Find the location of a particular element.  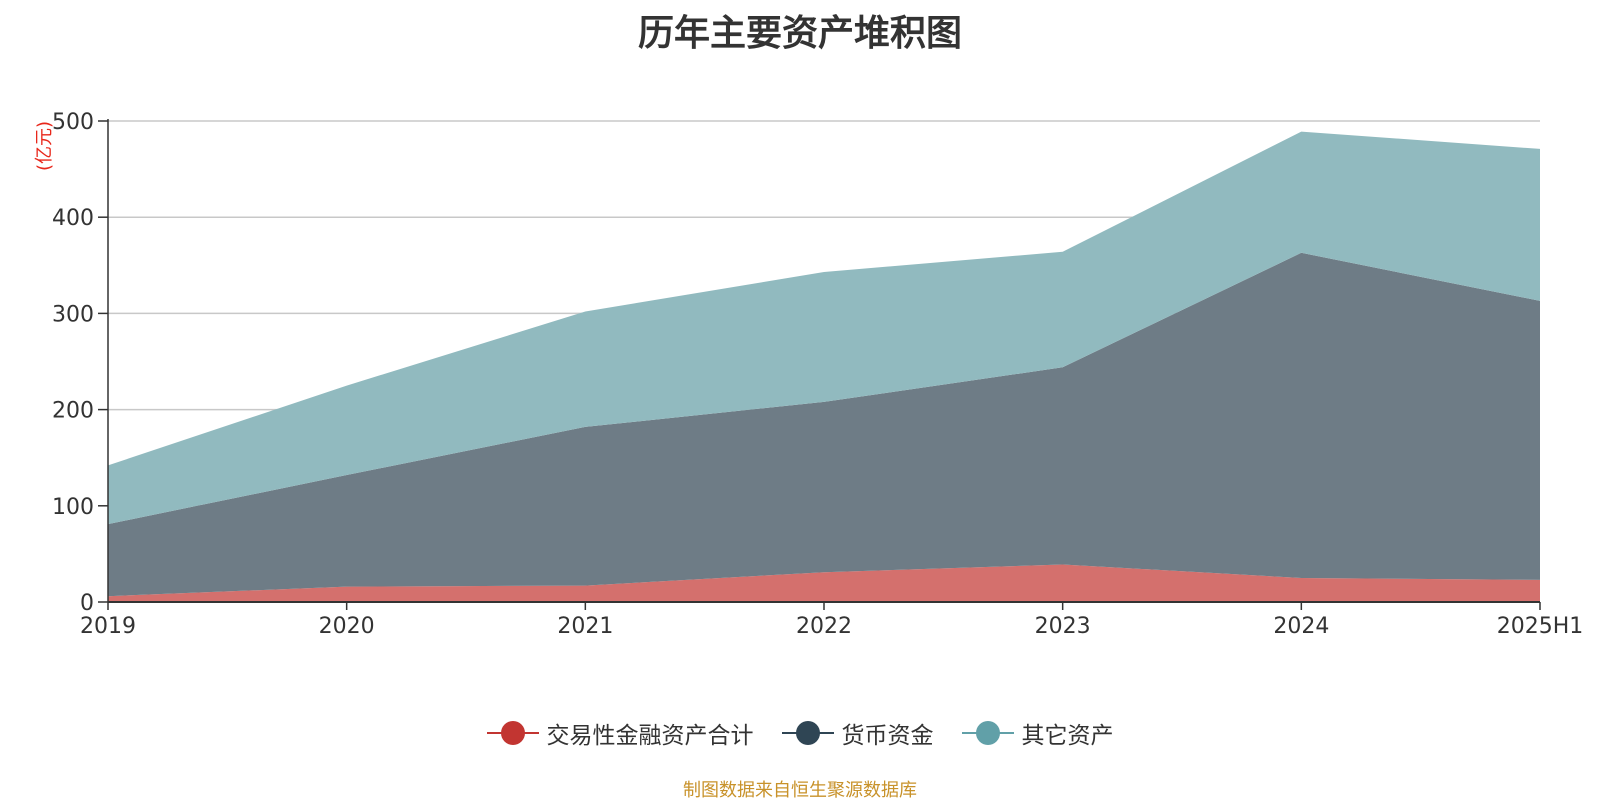

legend-item: 货币资金 is located at coordinates (857, 733).